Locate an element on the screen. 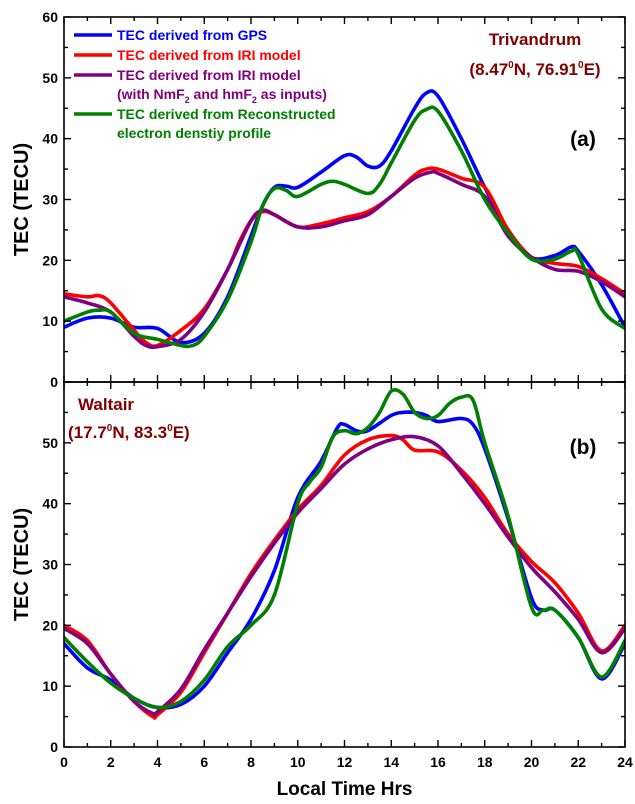 This screenshot has width=635, height=804. legend-text: as inputs) is located at coordinates (292, 94).